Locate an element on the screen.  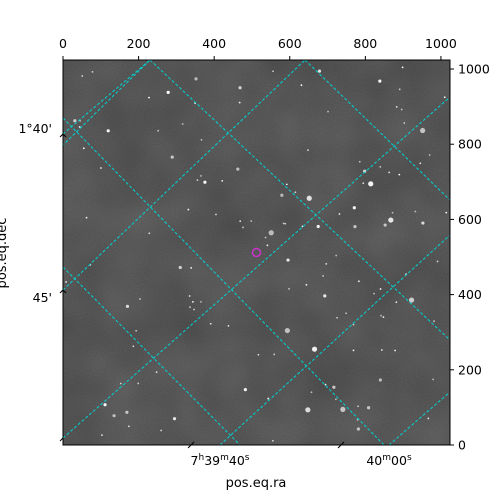
right-tick-label: 0 is located at coordinates (462, 445).